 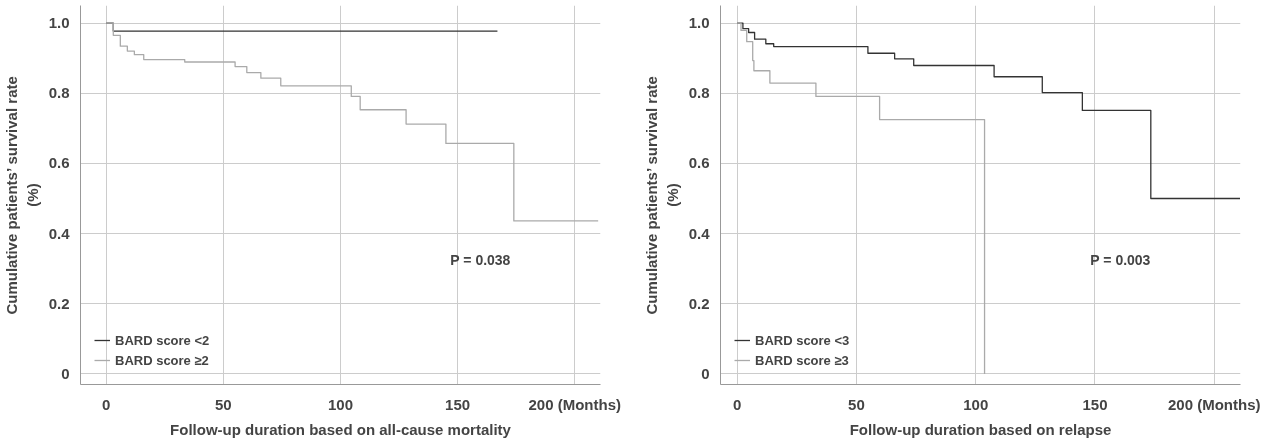 What do you see at coordinates (341, 429) in the screenshot?
I see `x-axis-title: Follow-up duration based on all-cause mortality` at bounding box center [341, 429].